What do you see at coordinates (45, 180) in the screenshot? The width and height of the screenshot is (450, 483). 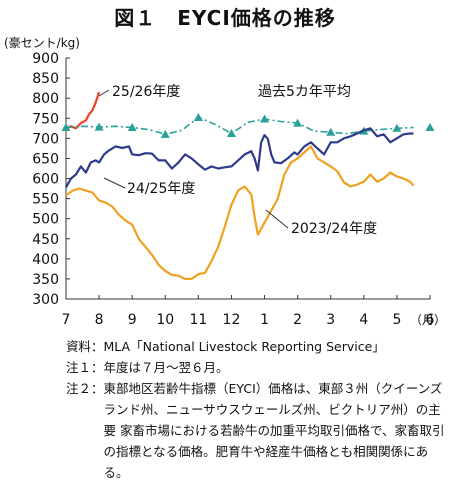 I see `y-tick-label: 600` at bounding box center [45, 180].